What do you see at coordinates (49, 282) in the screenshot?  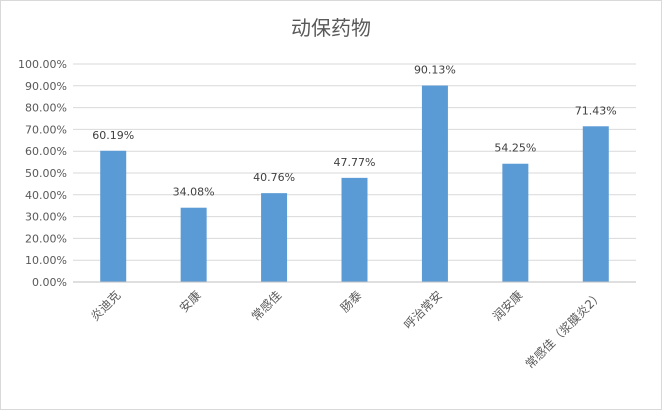 I see `y-tick-label: 0.00%` at bounding box center [49, 282].